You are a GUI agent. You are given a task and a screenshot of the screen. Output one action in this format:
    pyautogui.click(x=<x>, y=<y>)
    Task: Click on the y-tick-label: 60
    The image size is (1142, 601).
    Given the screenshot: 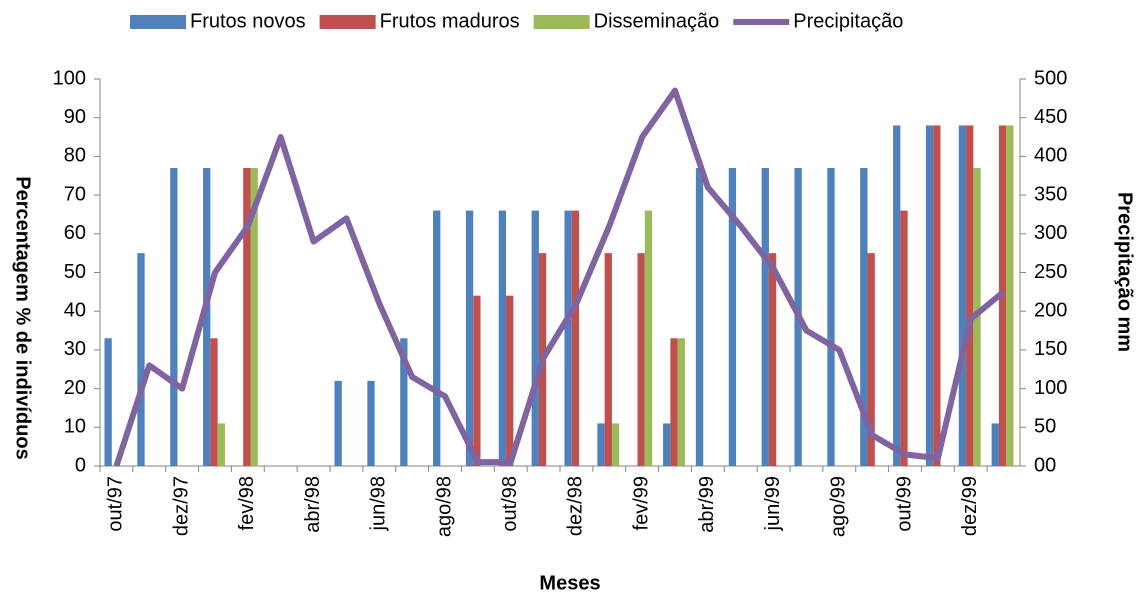 What is the action you would take?
    pyautogui.click(x=75, y=233)
    